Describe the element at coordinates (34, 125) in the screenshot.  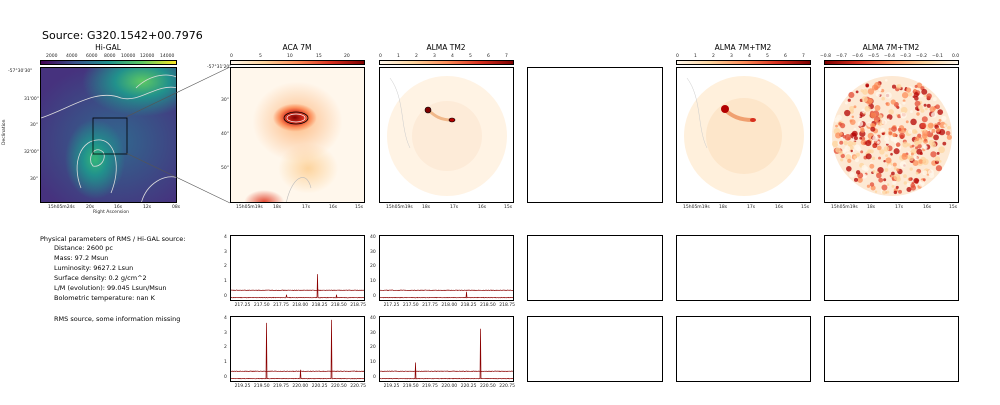
I see `y-tick: 30"` at that location.